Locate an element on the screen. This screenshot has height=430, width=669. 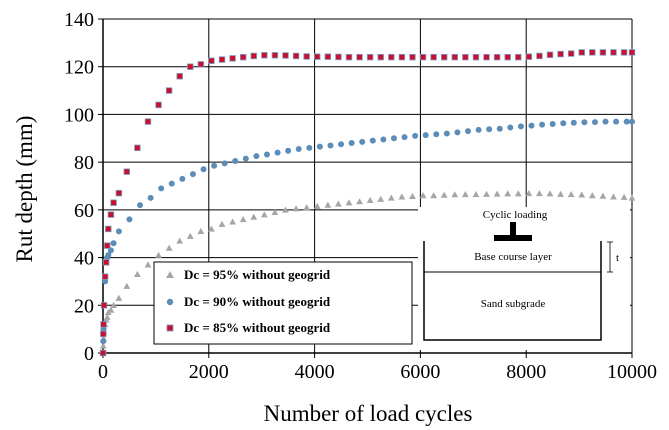
legend-entry-2: Dc = 90% without geogrid is located at coordinates (248, 301).